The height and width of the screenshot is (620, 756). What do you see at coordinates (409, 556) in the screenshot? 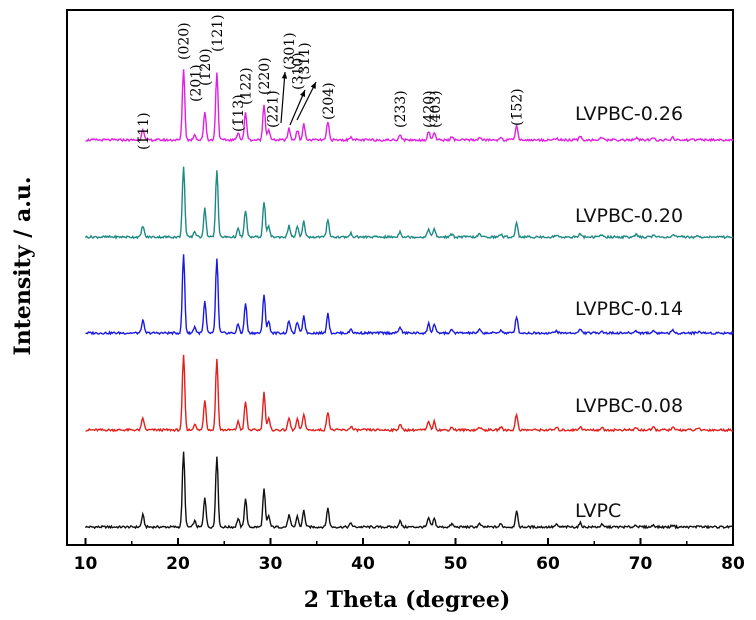
I see `x-axis-ticks: 10 20 30 40 50 60 70 80` at bounding box center [409, 556].